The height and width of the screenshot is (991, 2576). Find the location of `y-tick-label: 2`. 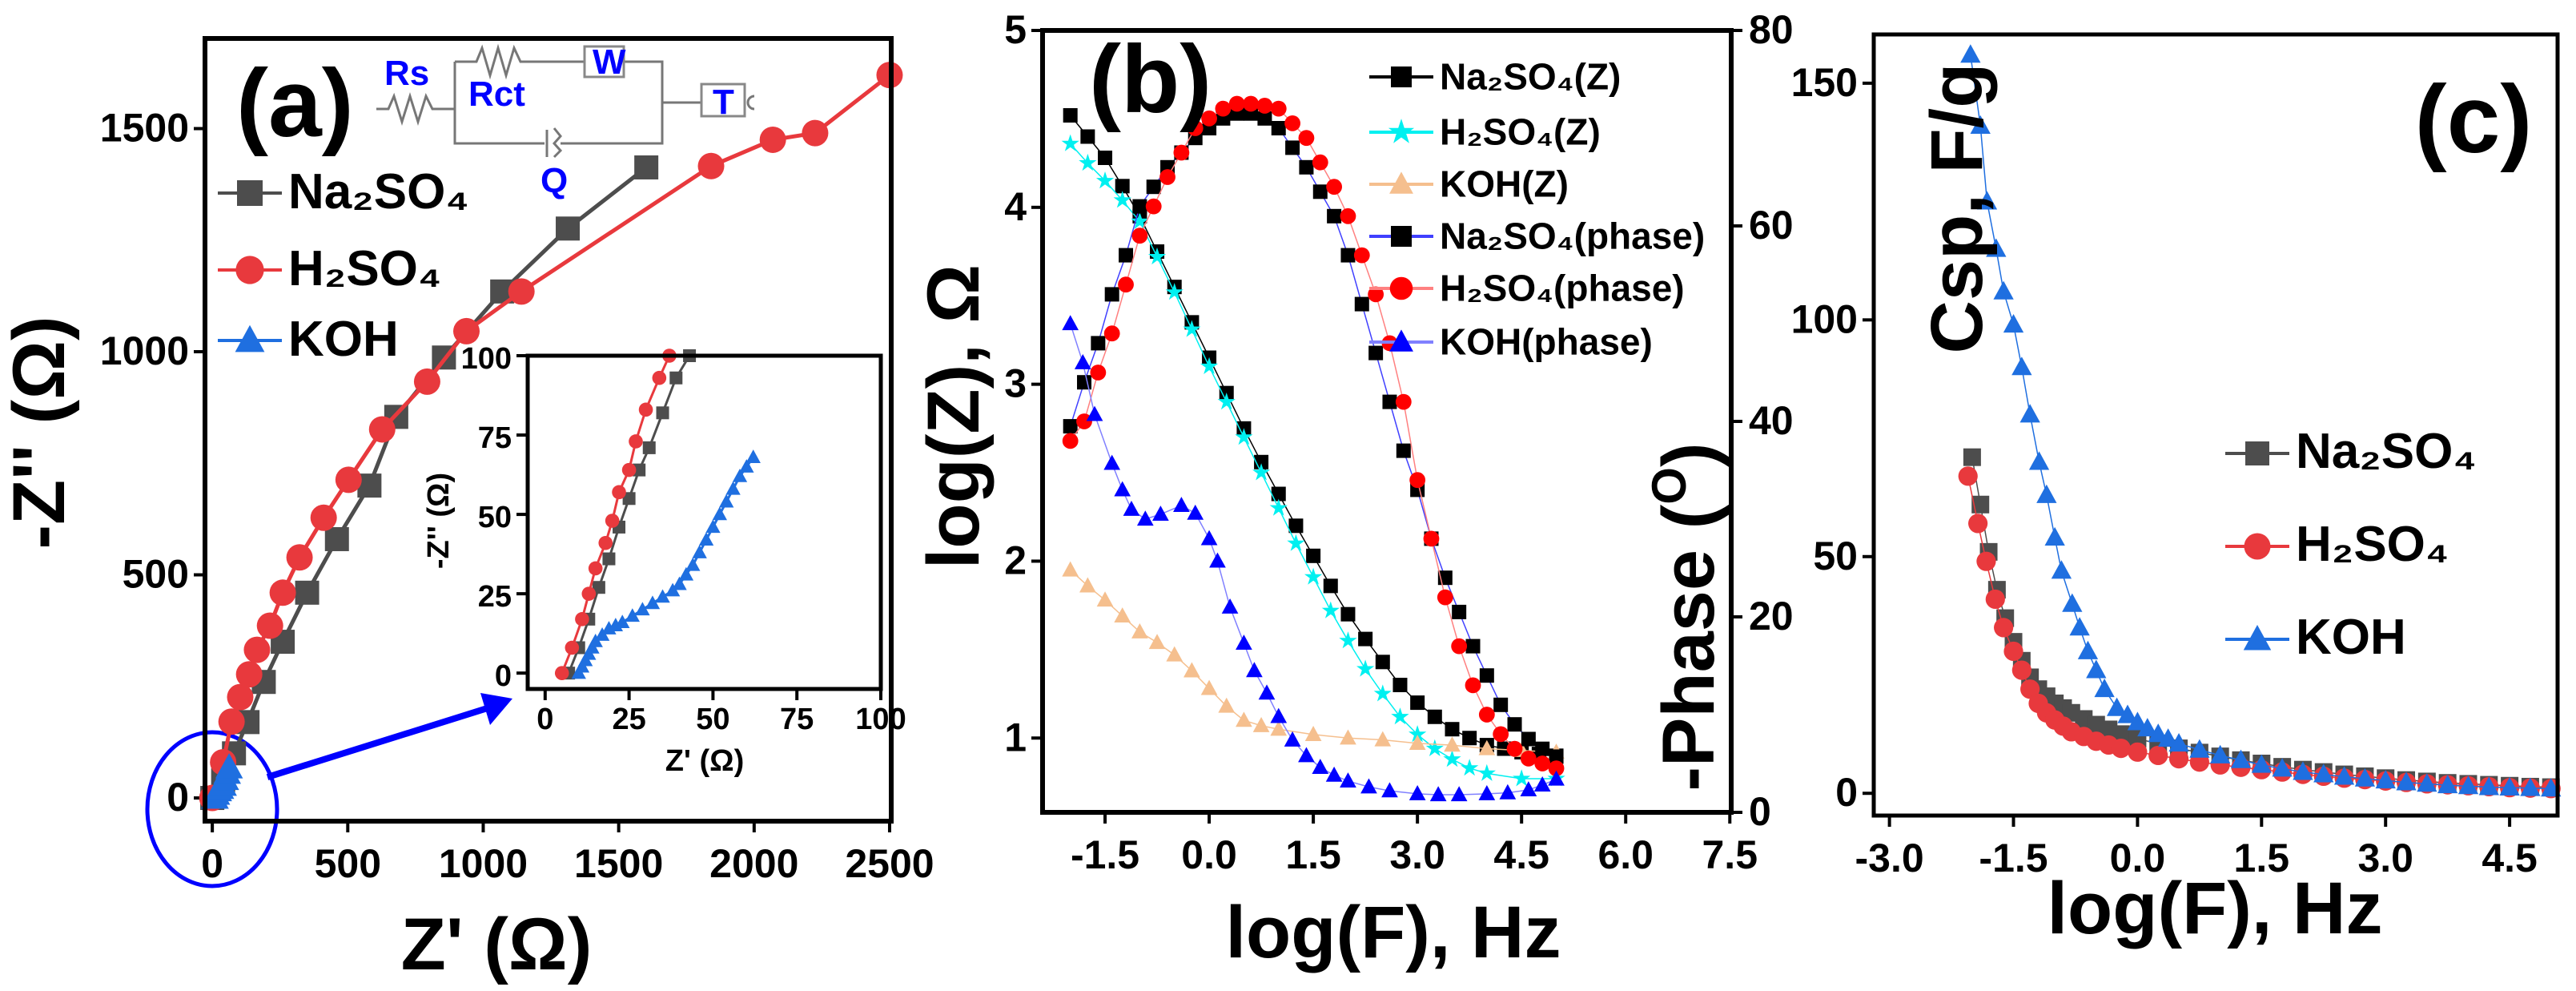

y-tick-label: 2 is located at coordinates (1015, 560).